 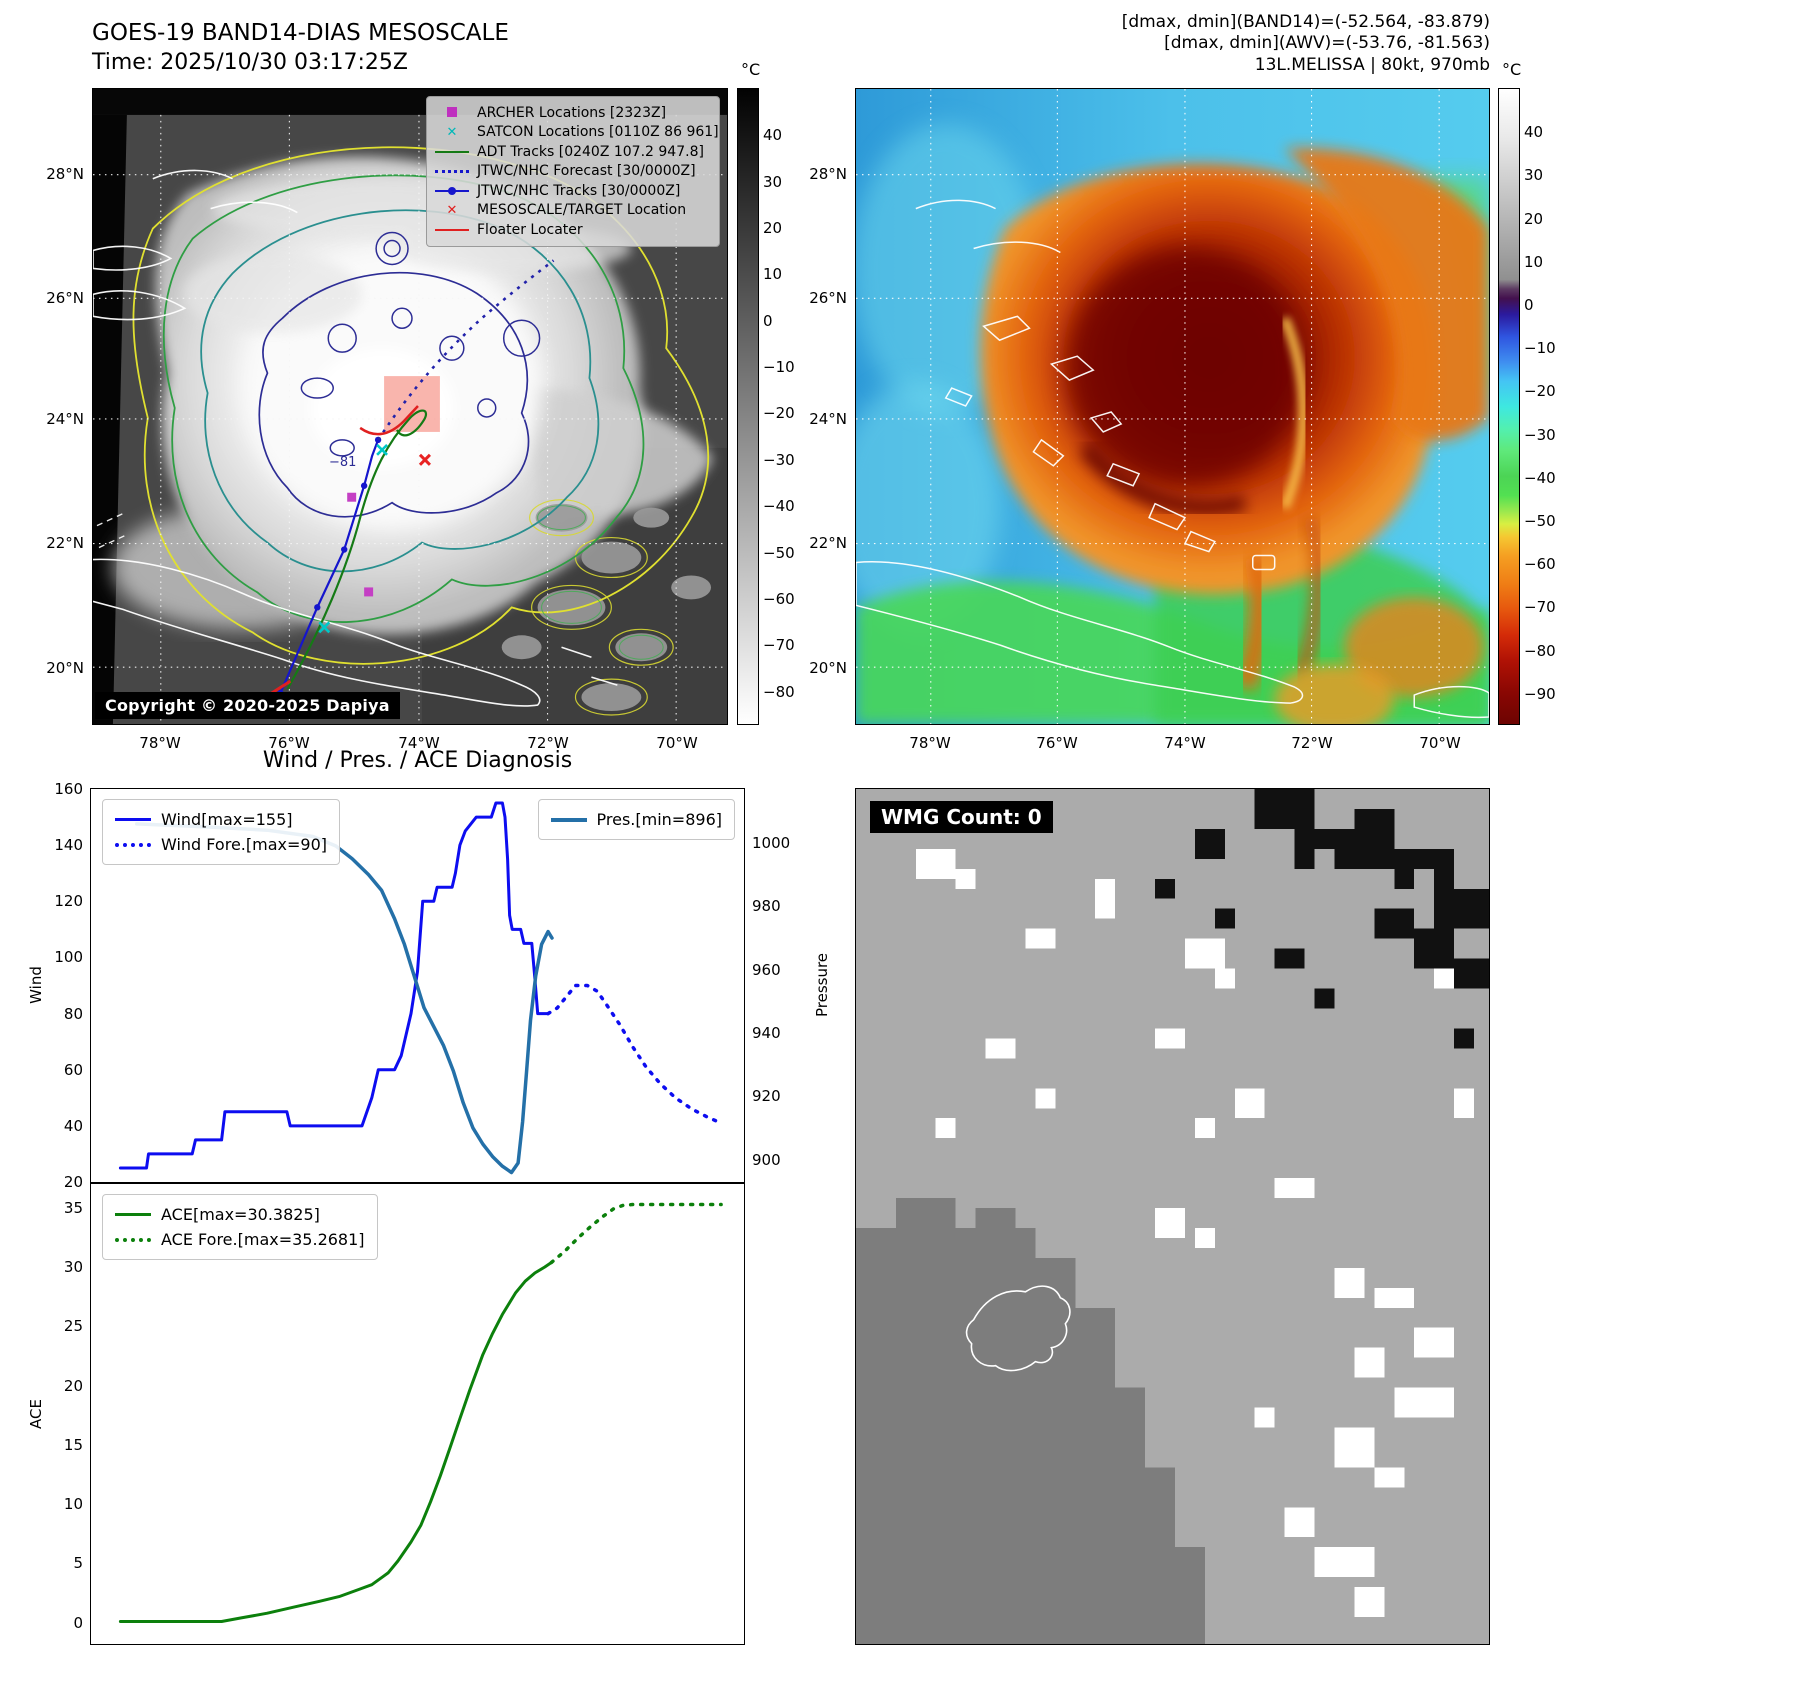 What do you see at coordinates (73, 1326) in the screenshot?
I see `axis-tick: 25` at bounding box center [73, 1326].